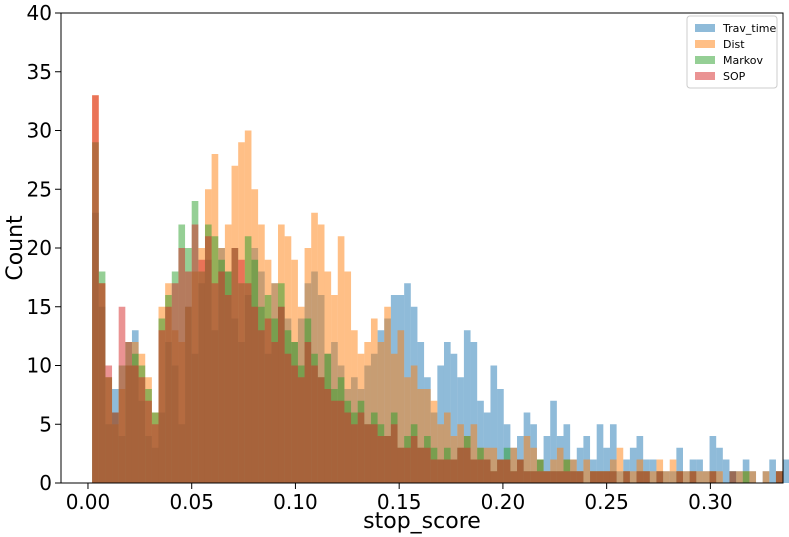 The image size is (789, 537). Describe the element at coordinates (39, 72) in the screenshot. I see `y-tick-label: 35` at that location.